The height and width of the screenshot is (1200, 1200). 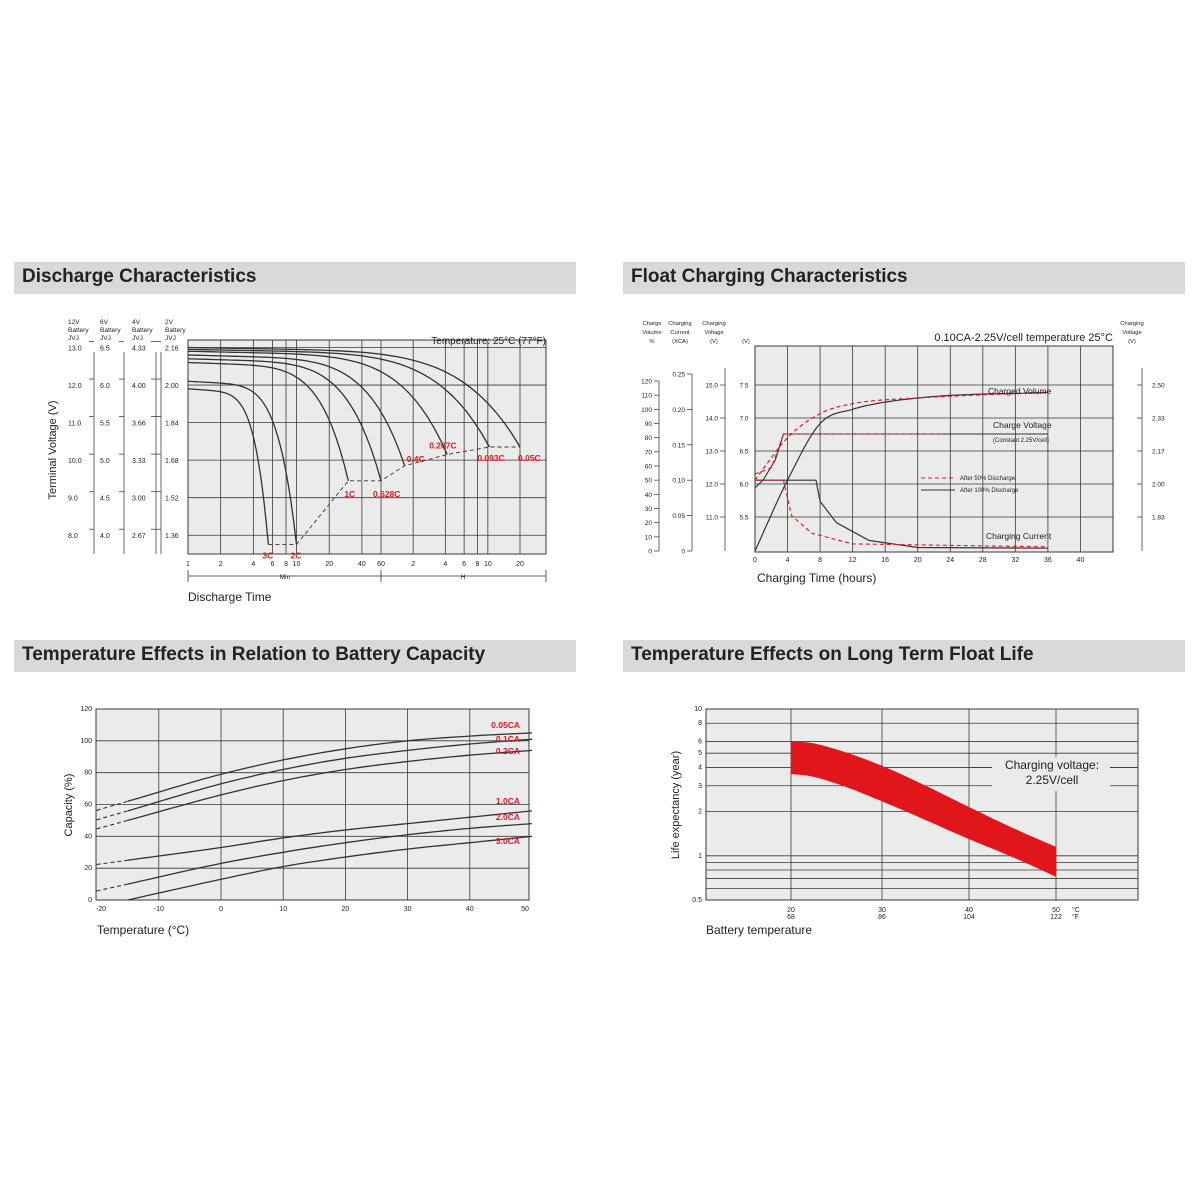 I want to click on temp-curve-dashed-1.0CA, so click(x=112, y=862).